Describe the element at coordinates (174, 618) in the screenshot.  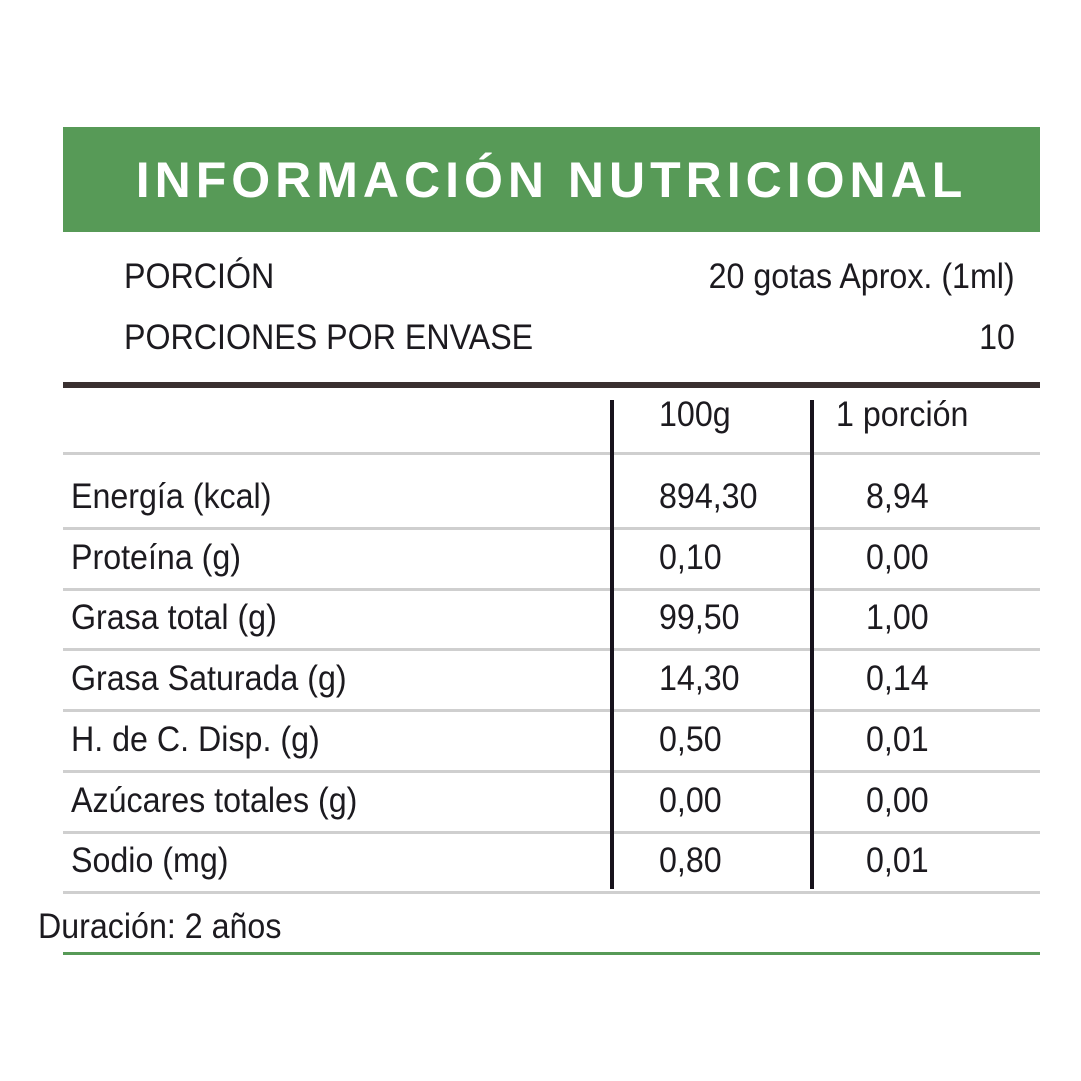
I see `row-label: Grasa total (g)` at that location.